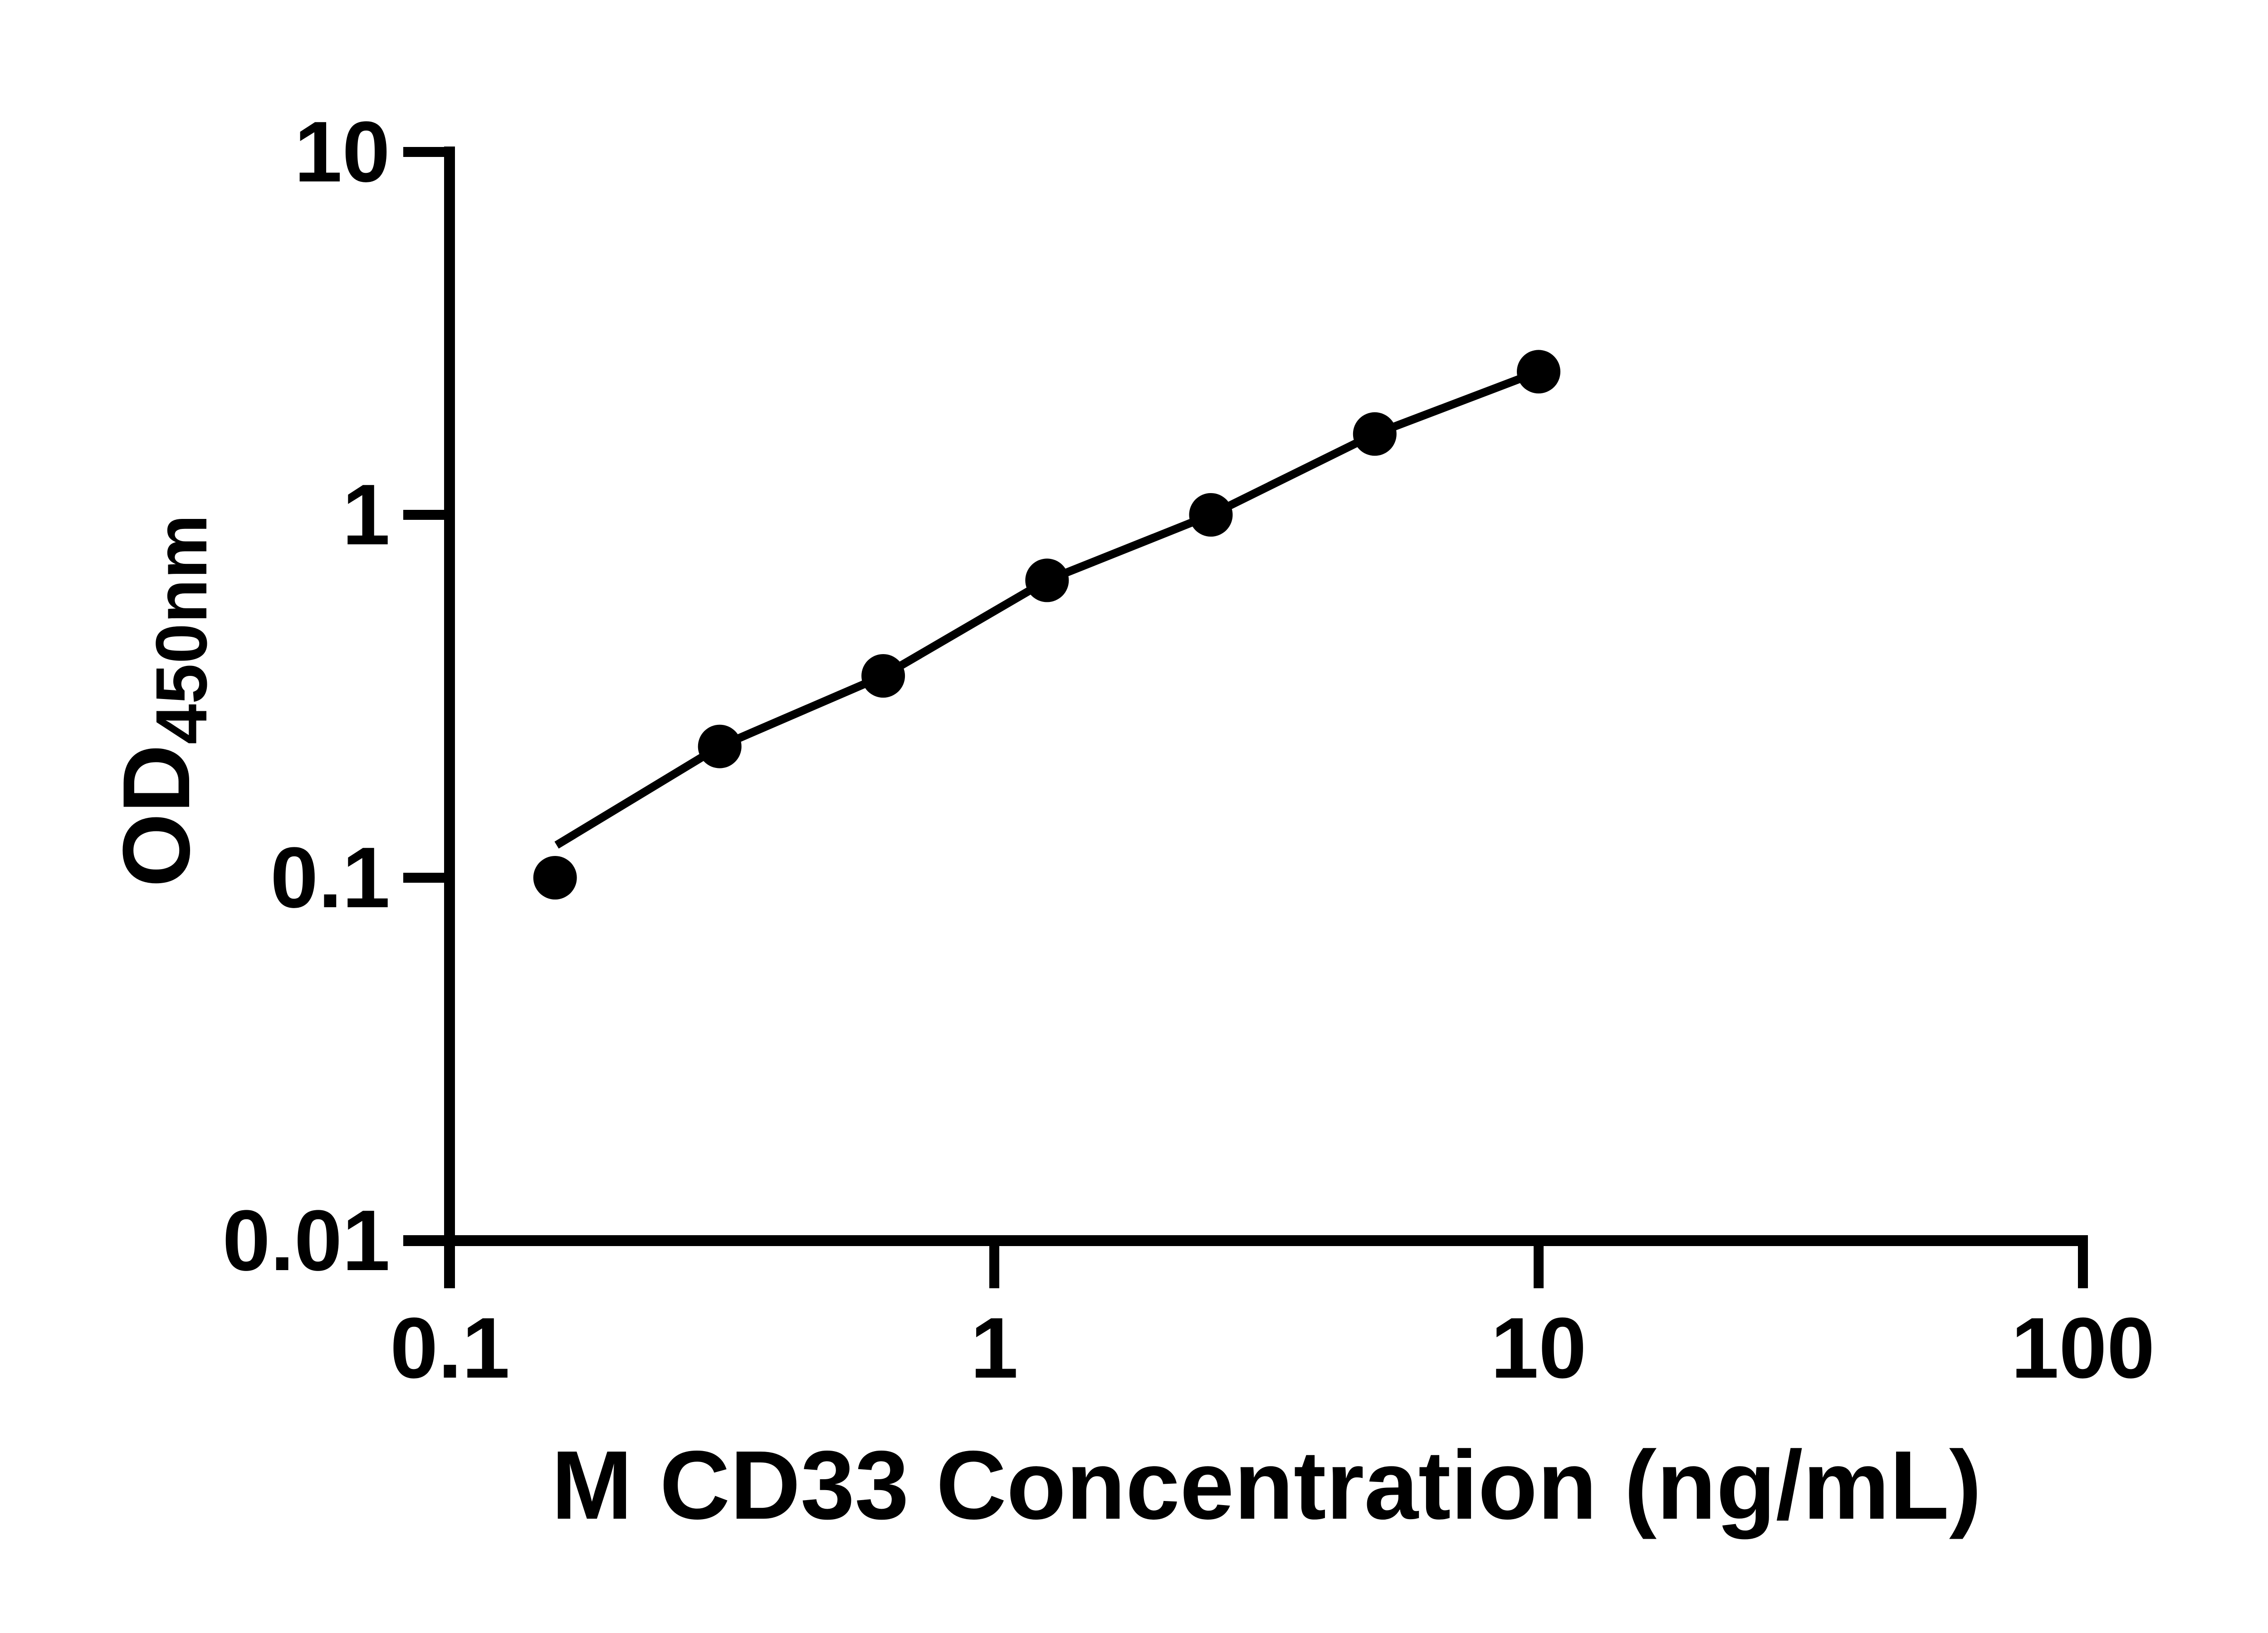  Describe the element at coordinates (450, 717) in the screenshot. I see `y-axis-line` at that location.